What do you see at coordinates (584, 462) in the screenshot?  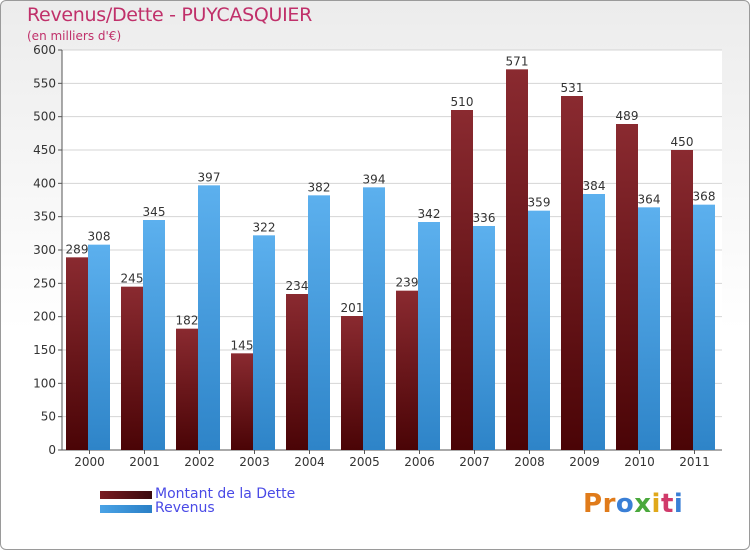 I see `x-tick-label: 2009` at bounding box center [584, 462].